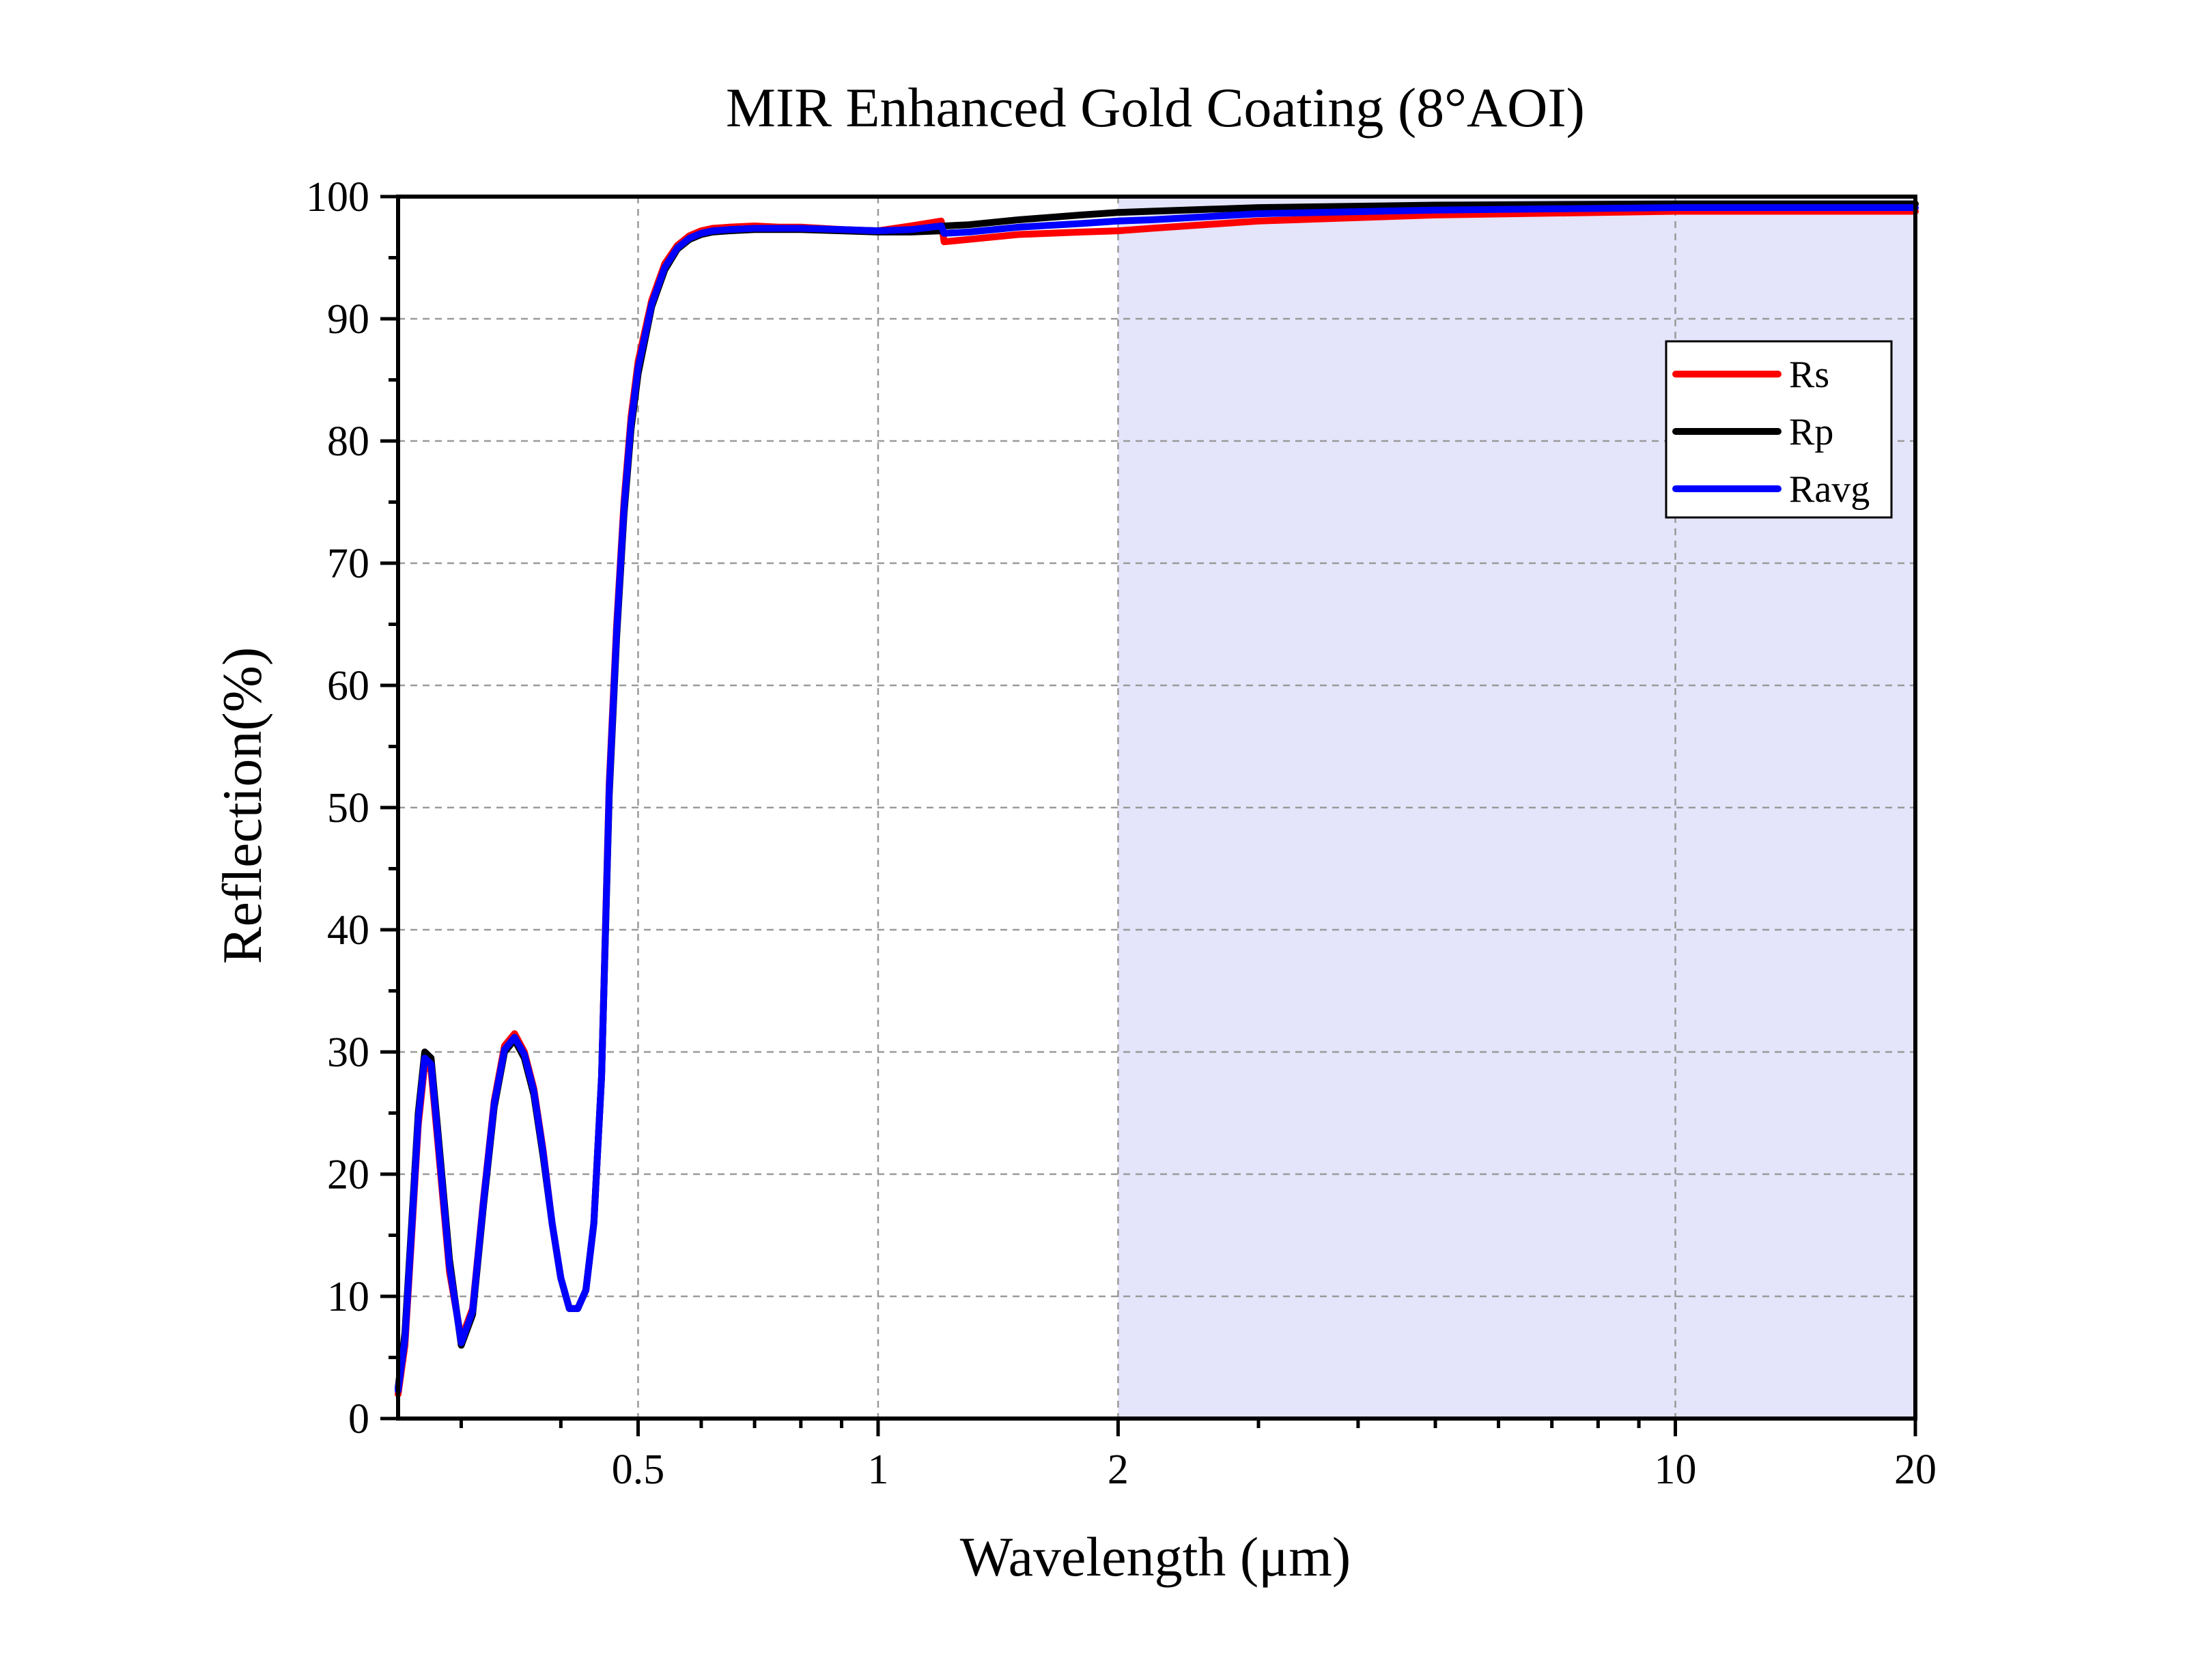 Image resolution: width=2196 pixels, height=1680 pixels. I want to click on legend-label-rs: Rs, so click(1809, 375).